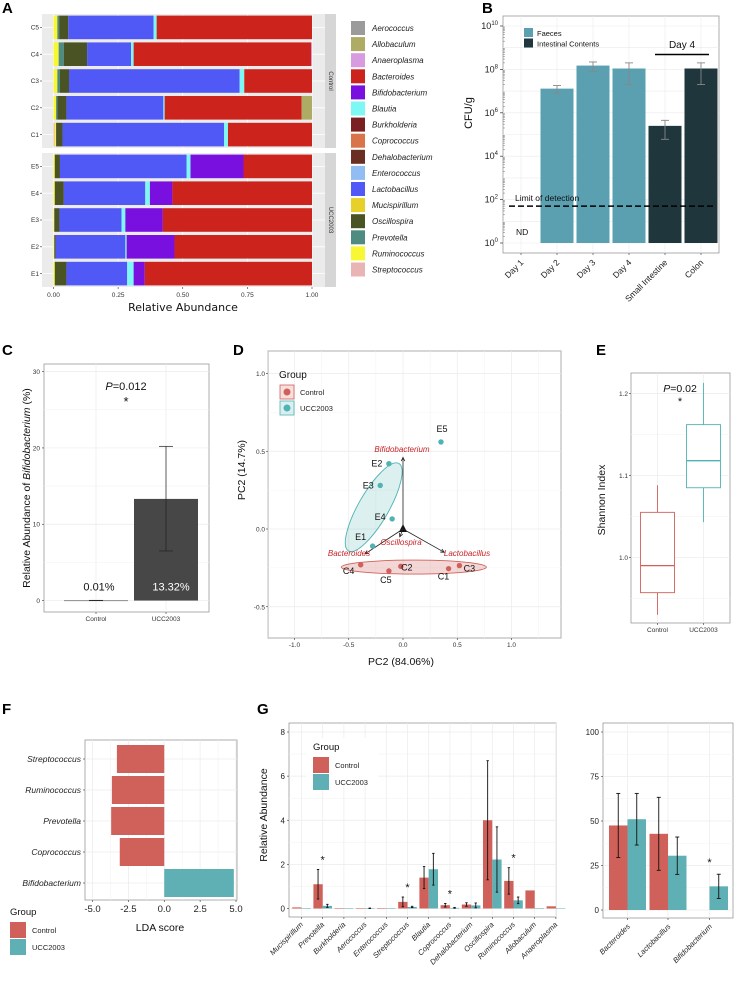  Describe the element at coordinates (547, 198) in the screenshot. I see `limit-of-detection-label: Limit of detection` at that location.